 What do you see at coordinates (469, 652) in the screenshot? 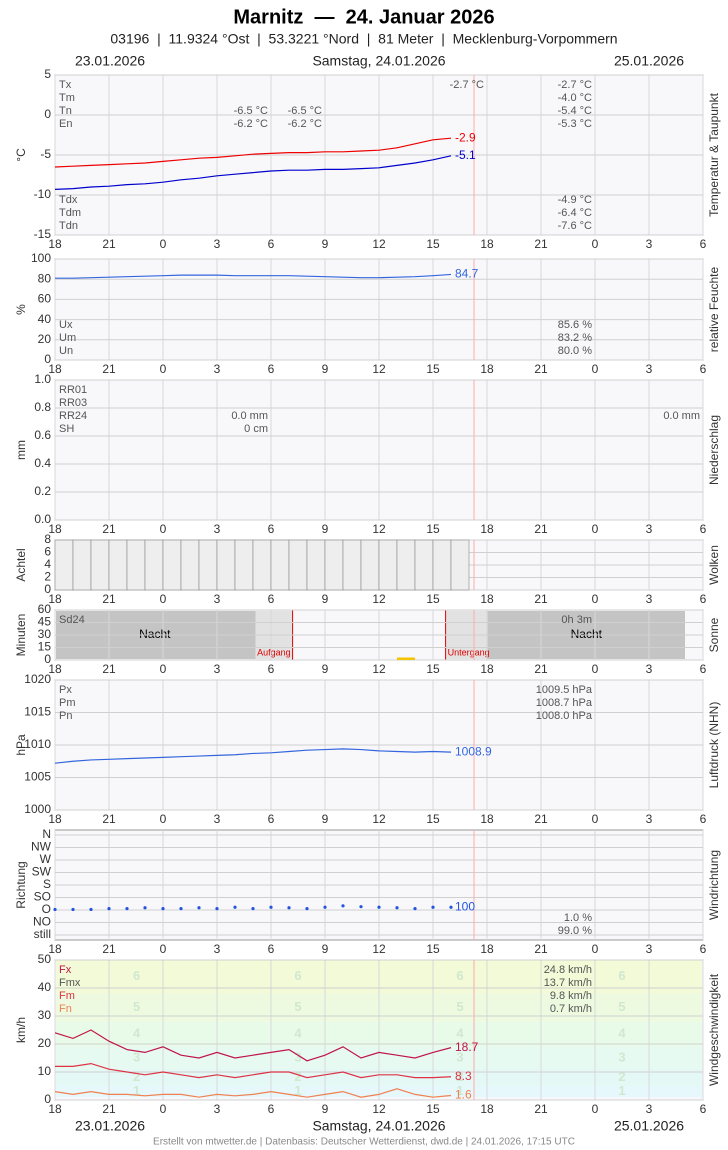
I see `event-label: Untergang` at bounding box center [469, 652].